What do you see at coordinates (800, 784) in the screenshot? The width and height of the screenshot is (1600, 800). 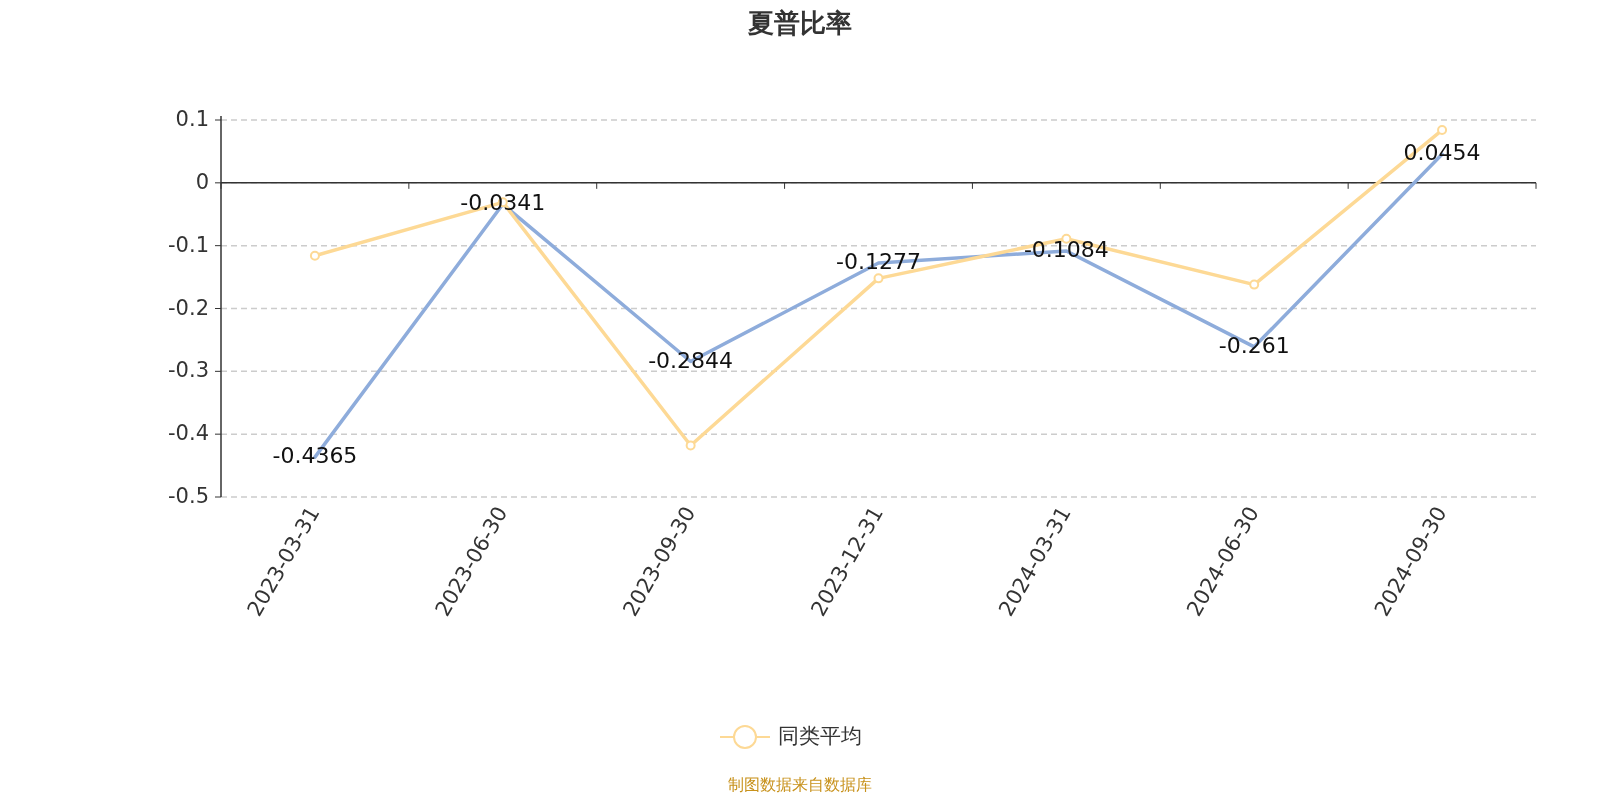 I see `text: 制图数据来自数据库` at bounding box center [800, 784].